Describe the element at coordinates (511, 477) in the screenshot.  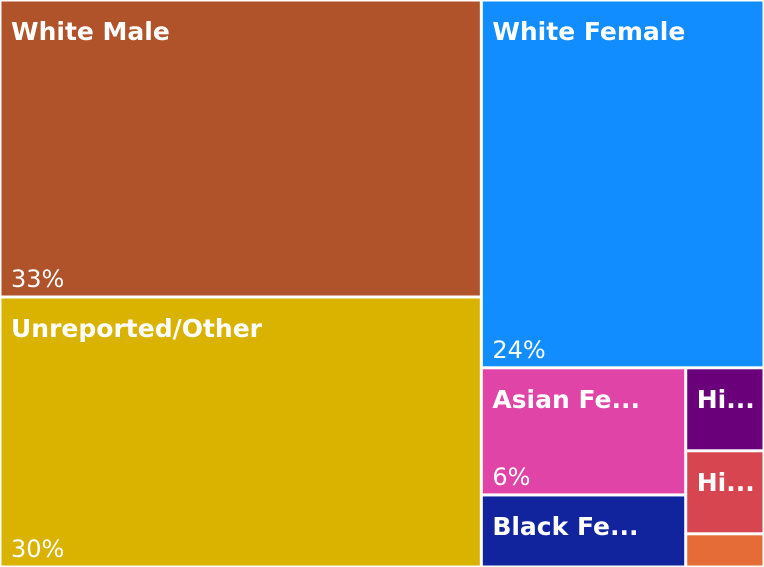
I see `tile-value: 6%` at that location.